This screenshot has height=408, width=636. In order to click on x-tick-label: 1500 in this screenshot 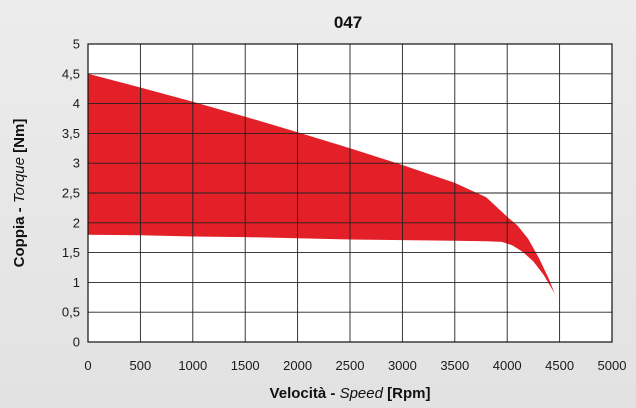, I will do `click(245, 365)`.